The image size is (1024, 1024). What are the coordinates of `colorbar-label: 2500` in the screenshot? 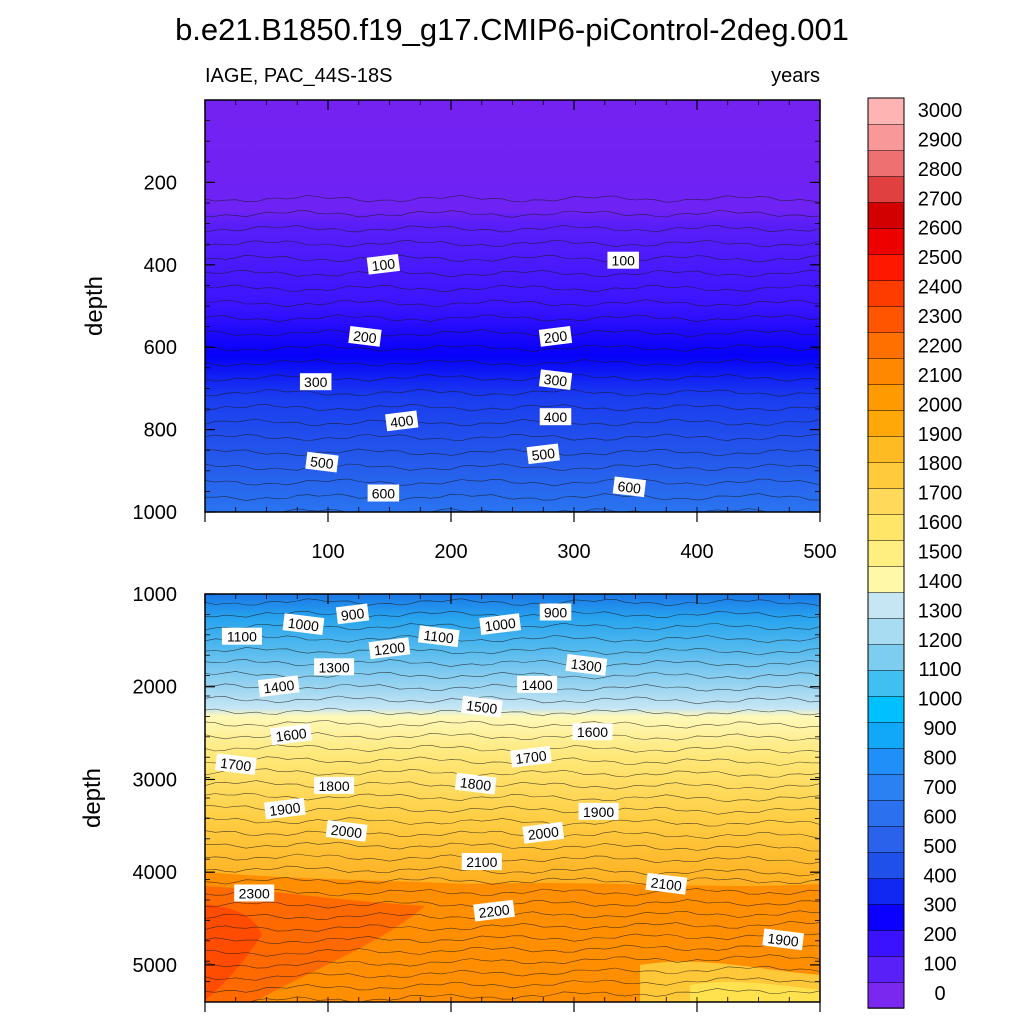 It's located at (940, 258).